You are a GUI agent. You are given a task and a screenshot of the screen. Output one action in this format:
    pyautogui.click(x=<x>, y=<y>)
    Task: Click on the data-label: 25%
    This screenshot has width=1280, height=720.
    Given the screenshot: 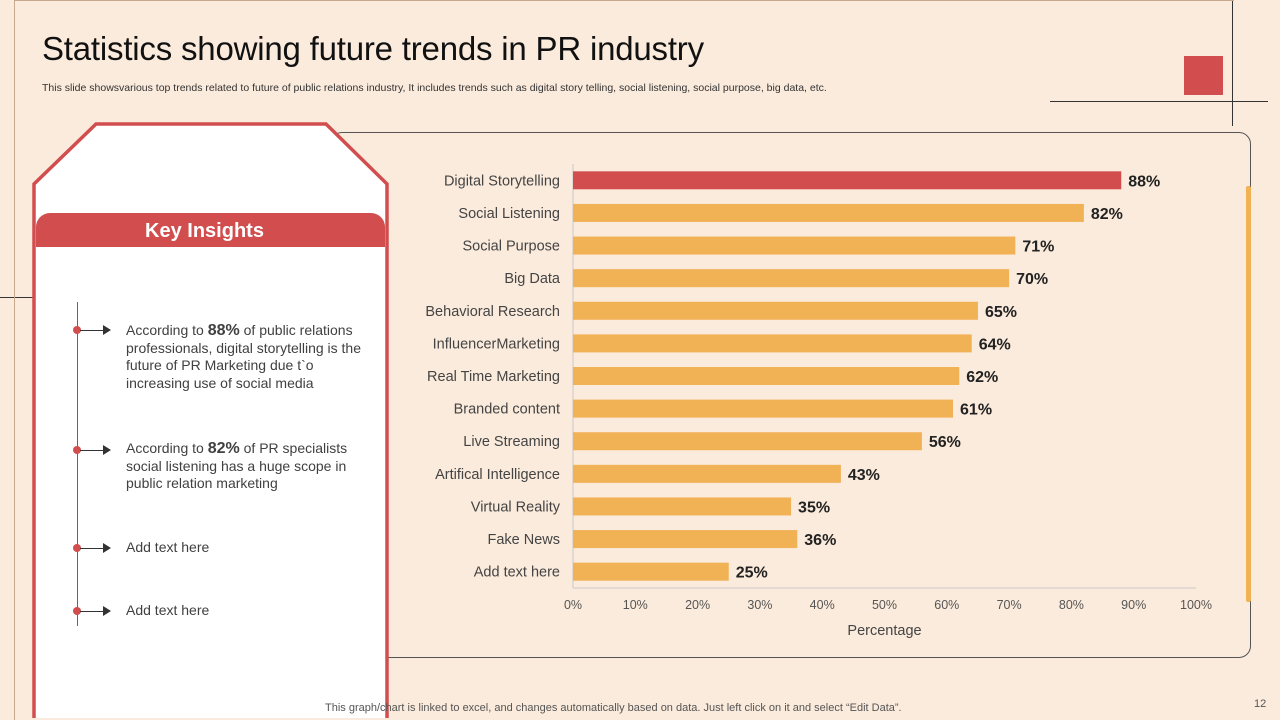 What is the action you would take?
    pyautogui.click(x=752, y=573)
    